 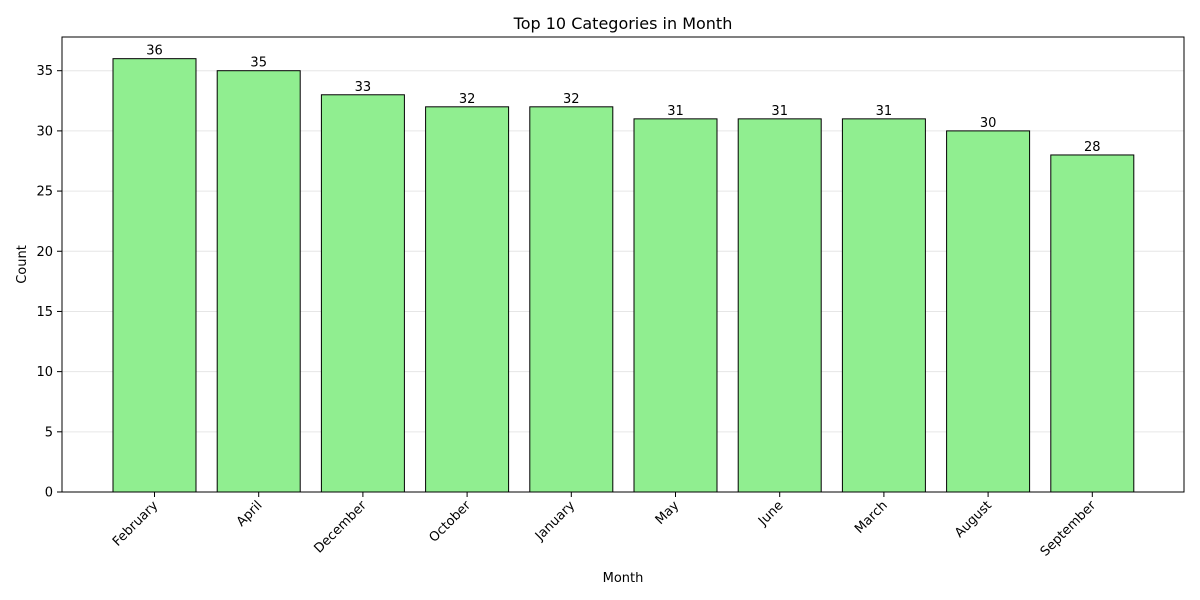 I want to click on bar-may, so click(x=675, y=305).